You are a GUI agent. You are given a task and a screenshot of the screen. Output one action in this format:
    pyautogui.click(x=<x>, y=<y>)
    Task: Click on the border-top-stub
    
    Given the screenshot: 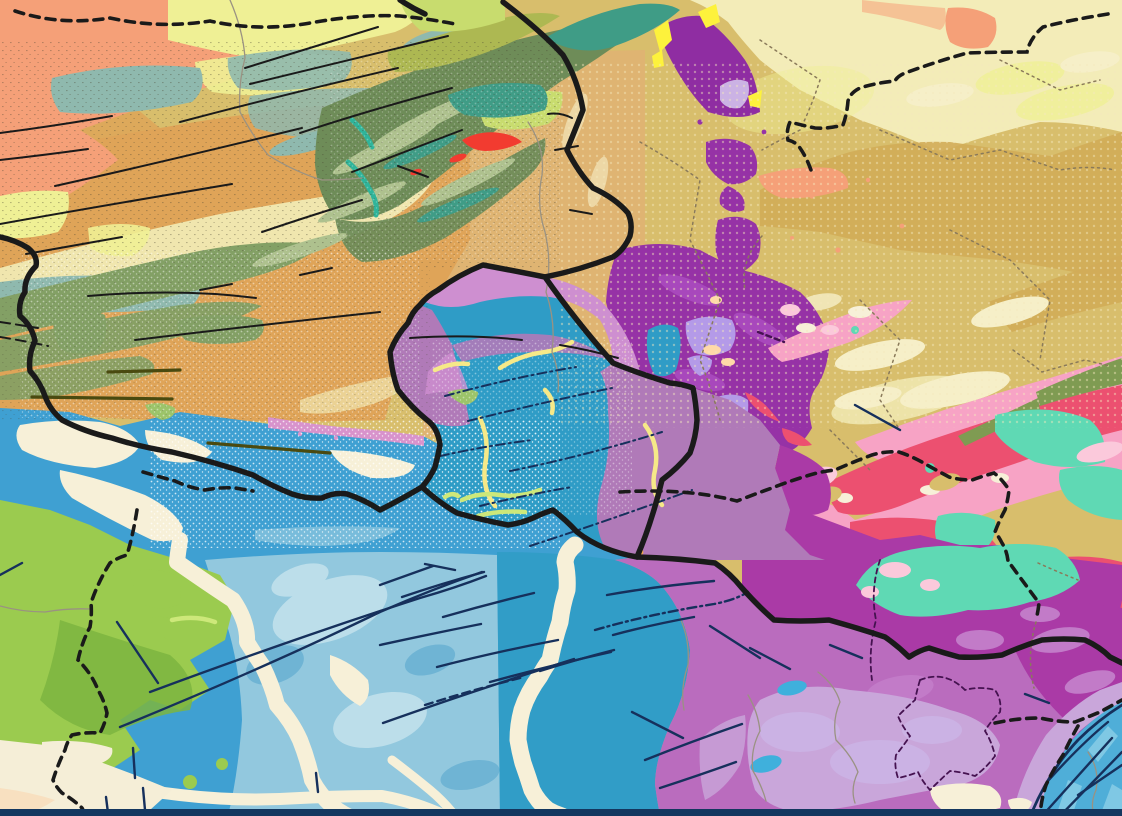 What is the action you would take?
    pyautogui.click(x=412, y=8)
    